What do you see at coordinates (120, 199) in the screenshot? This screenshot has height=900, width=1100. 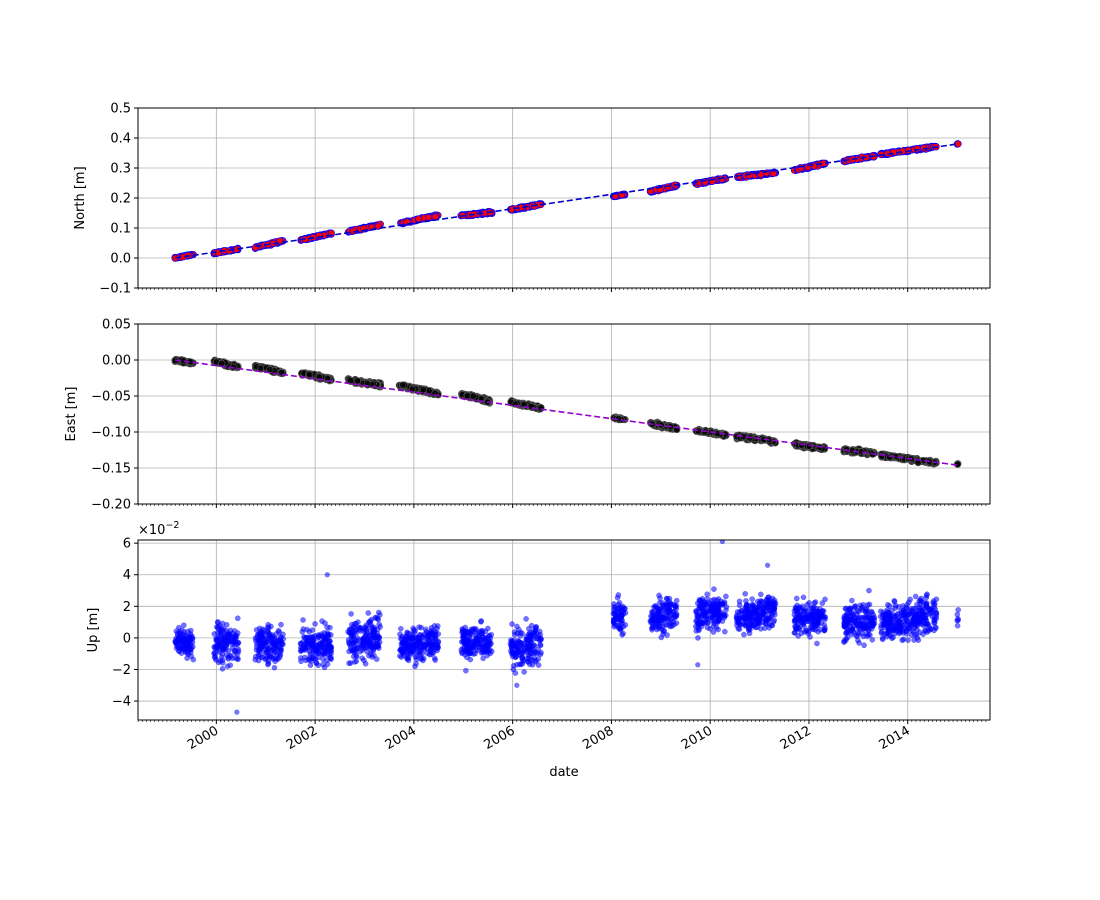 I see `y-tick-label: 0.2` at bounding box center [120, 199].